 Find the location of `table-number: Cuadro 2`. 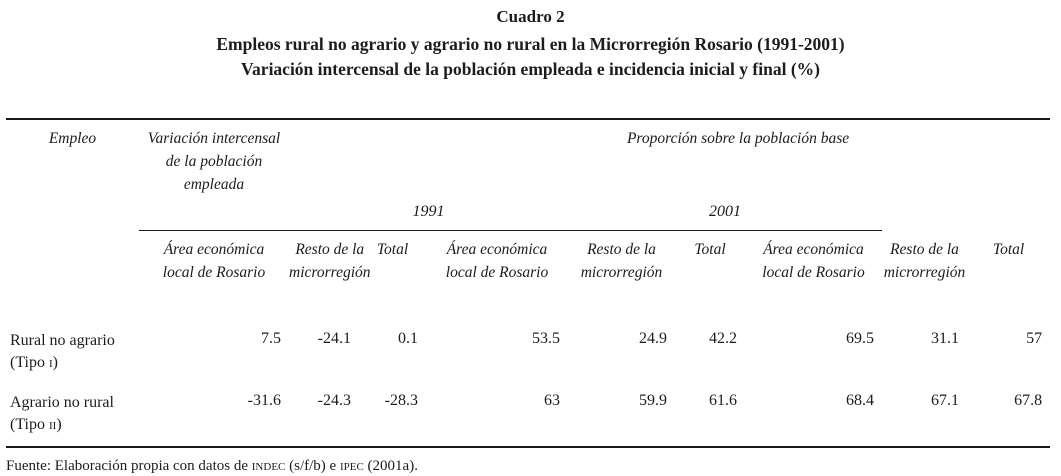

table-number: Cuadro 2 is located at coordinates (530, 16).